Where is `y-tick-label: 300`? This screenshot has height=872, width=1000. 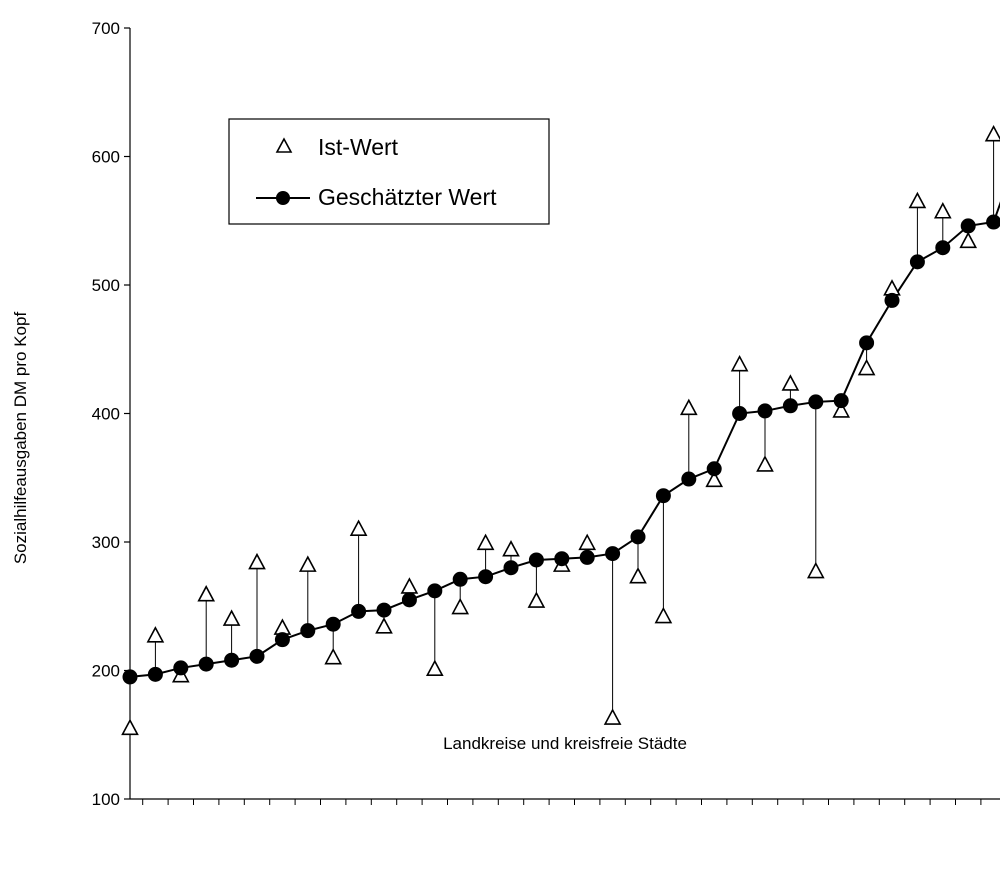 y-tick-label: 300 is located at coordinates (106, 542).